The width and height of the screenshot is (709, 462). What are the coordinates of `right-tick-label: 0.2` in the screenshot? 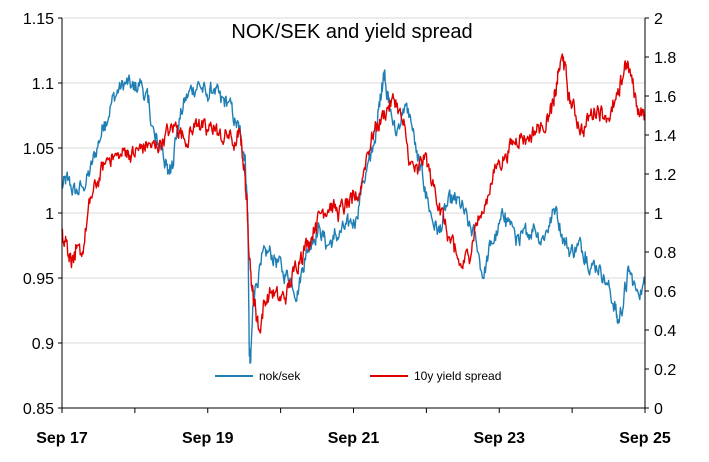 It's located at (665, 370).